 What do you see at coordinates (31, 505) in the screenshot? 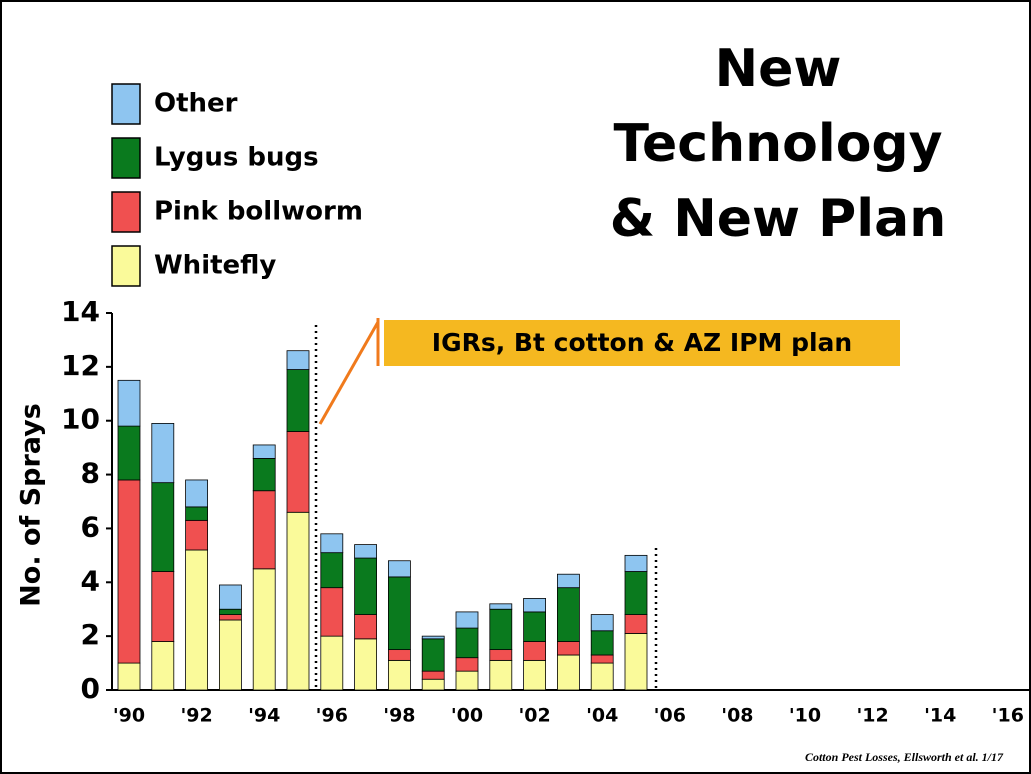
I see `y-axis-label: No. of Sprays` at bounding box center [31, 505].